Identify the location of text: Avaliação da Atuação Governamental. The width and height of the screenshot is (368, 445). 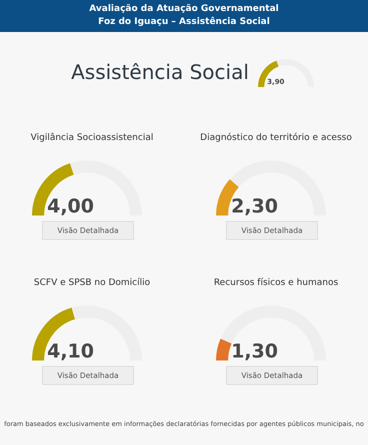
(184, 9).